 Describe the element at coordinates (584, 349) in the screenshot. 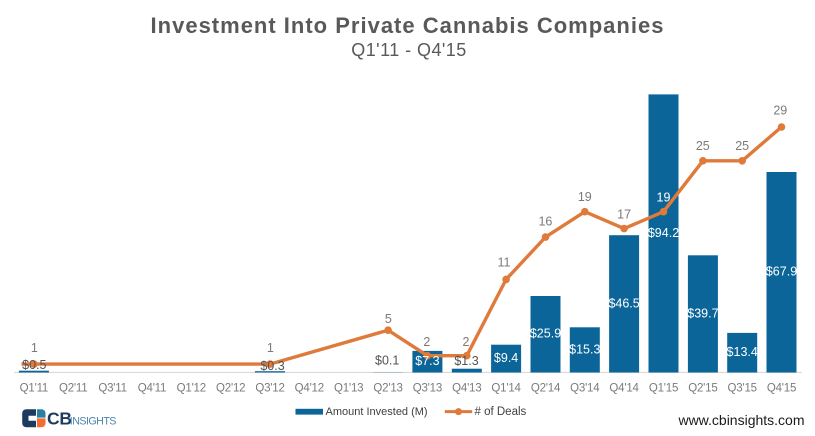

I see `svg-text: $15.3` at that location.